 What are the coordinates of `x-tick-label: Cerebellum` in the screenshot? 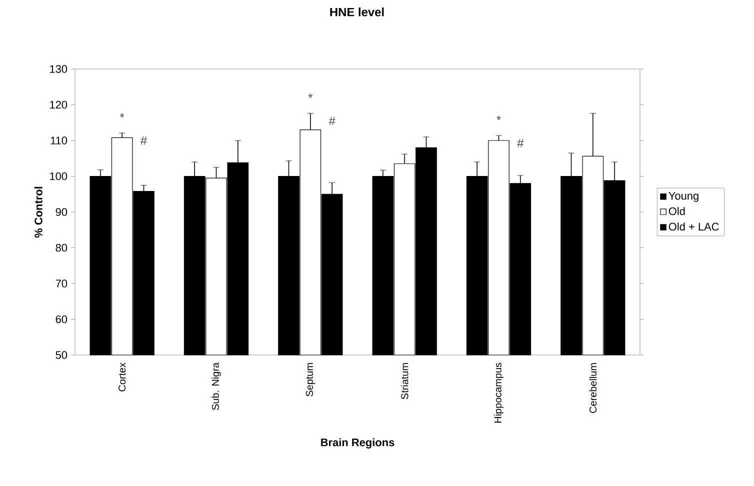 It's located at (593, 388).